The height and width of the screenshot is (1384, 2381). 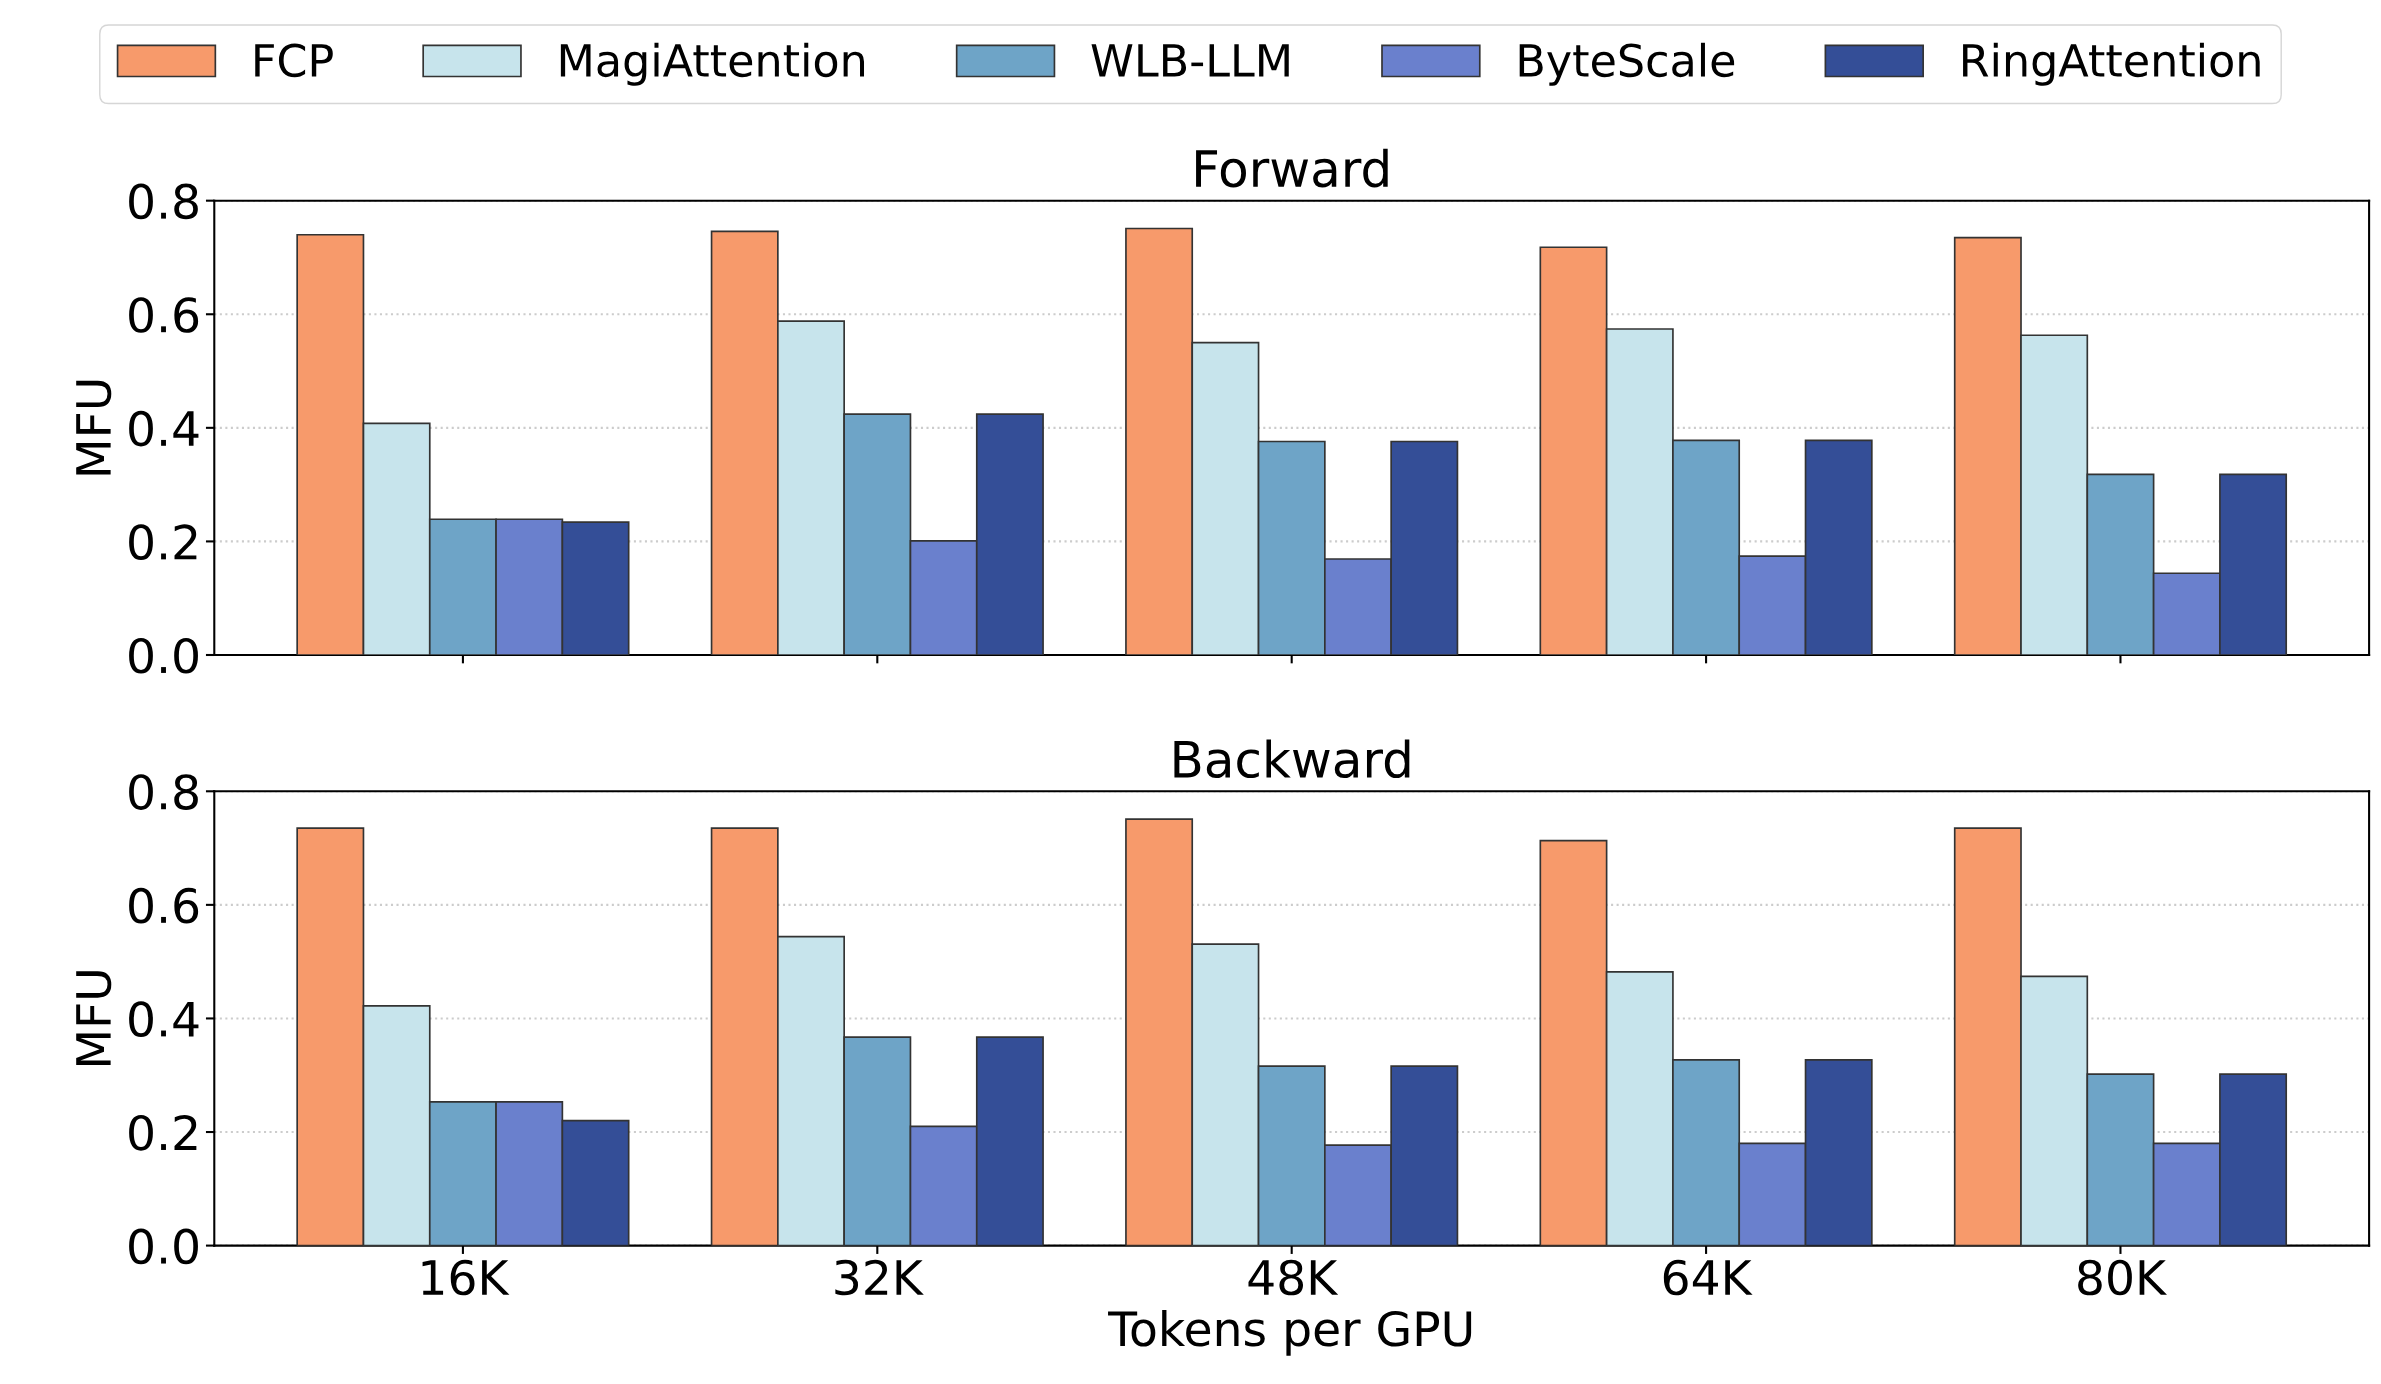 What do you see at coordinates (712, 64) in the screenshot?
I see `legend-label: MagiAttention` at bounding box center [712, 64].